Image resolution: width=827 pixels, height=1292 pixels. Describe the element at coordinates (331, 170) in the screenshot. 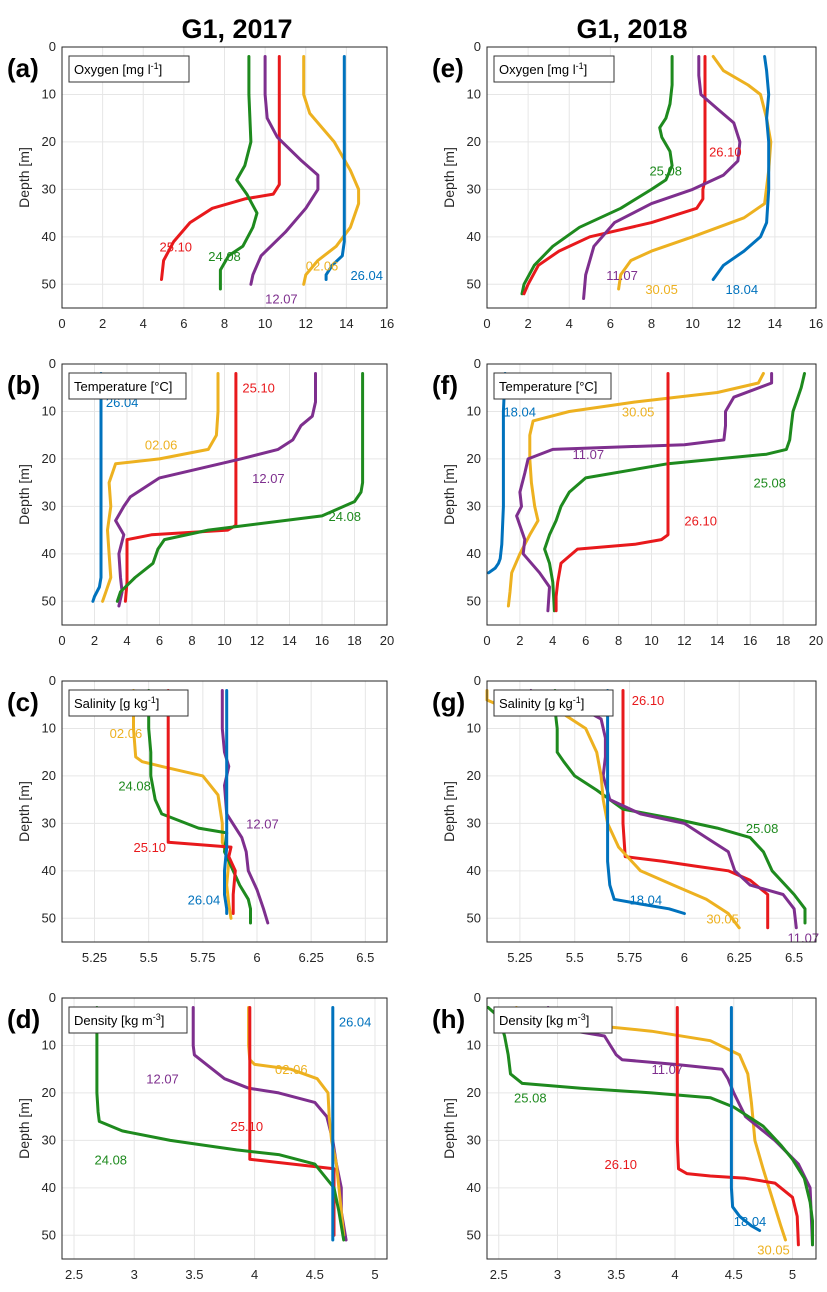

I see `series-line-02.06` at that location.